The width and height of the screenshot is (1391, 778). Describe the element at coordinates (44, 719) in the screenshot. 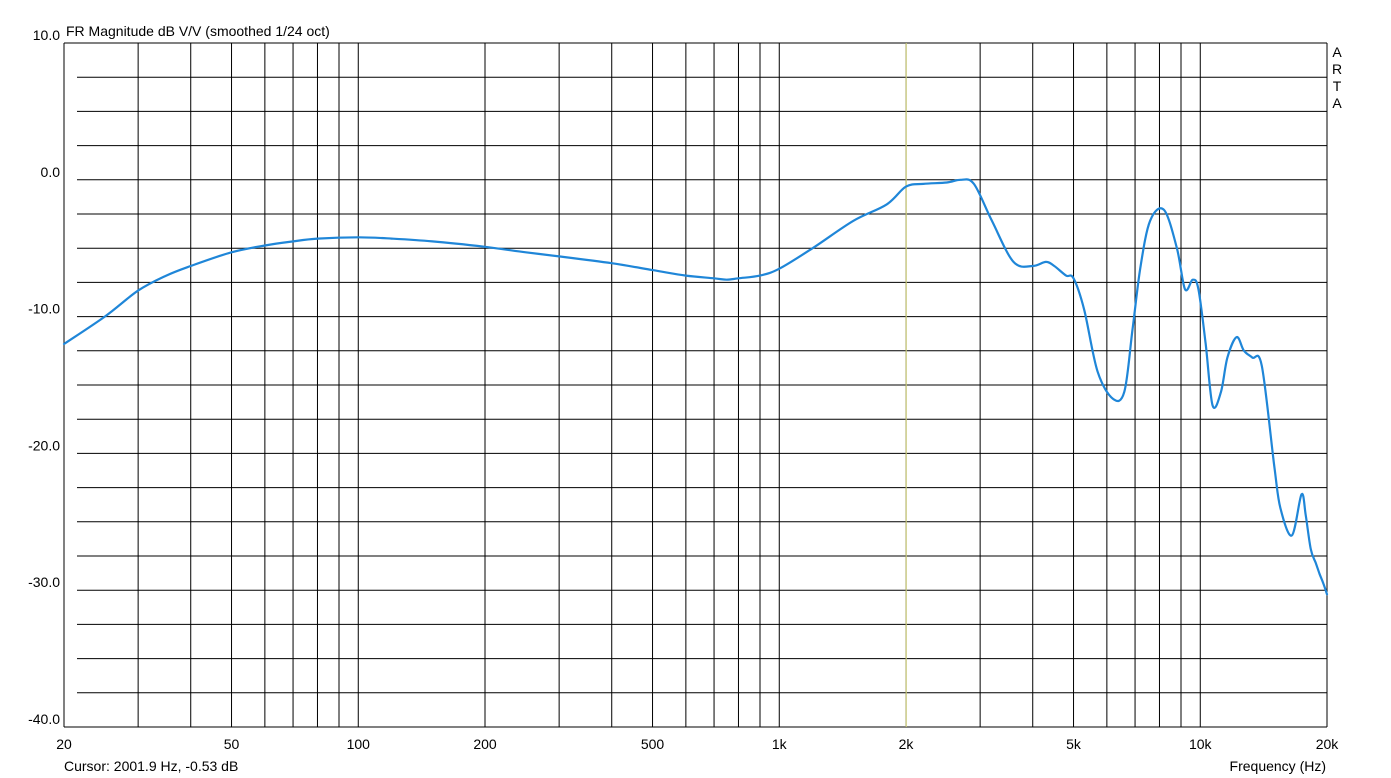

I see `y-tick-label: -40.0` at that location.